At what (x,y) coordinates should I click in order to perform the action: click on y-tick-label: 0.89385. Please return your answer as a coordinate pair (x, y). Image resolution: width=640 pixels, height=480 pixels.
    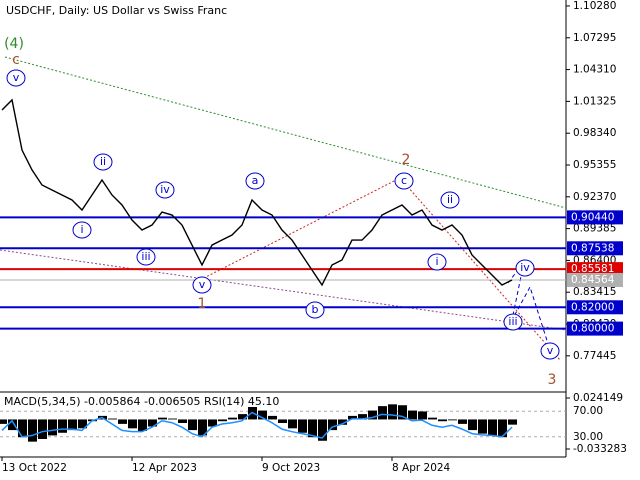
    Looking at the image, I should click on (594, 229).